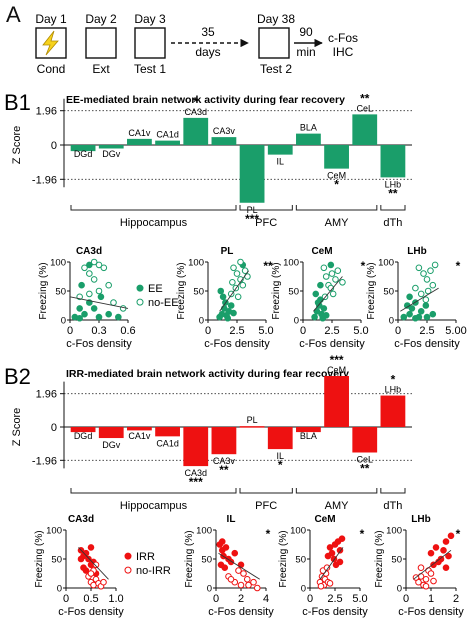 The height and width of the screenshot is (622, 474). What do you see at coordinates (101, 44) in the screenshot?
I see `schedule-box-day2: Day 2 Ext` at bounding box center [101, 44].